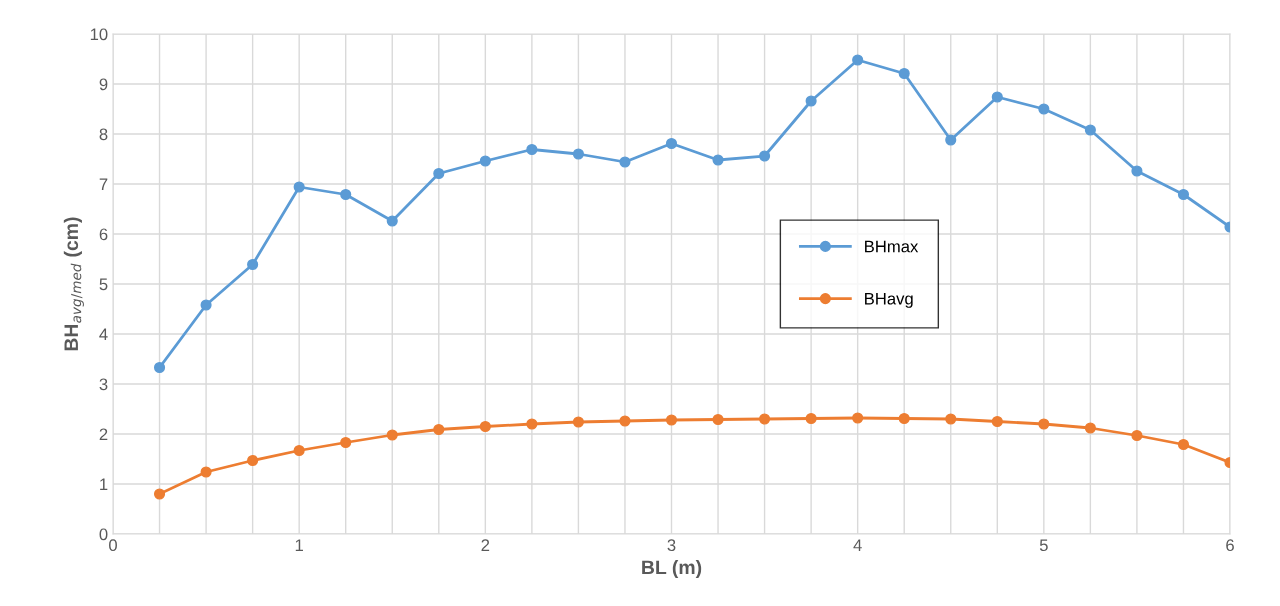 This screenshot has width=1280, height=606. What do you see at coordinates (103, 384) in the screenshot?
I see `y-tick-label: 3` at bounding box center [103, 384].